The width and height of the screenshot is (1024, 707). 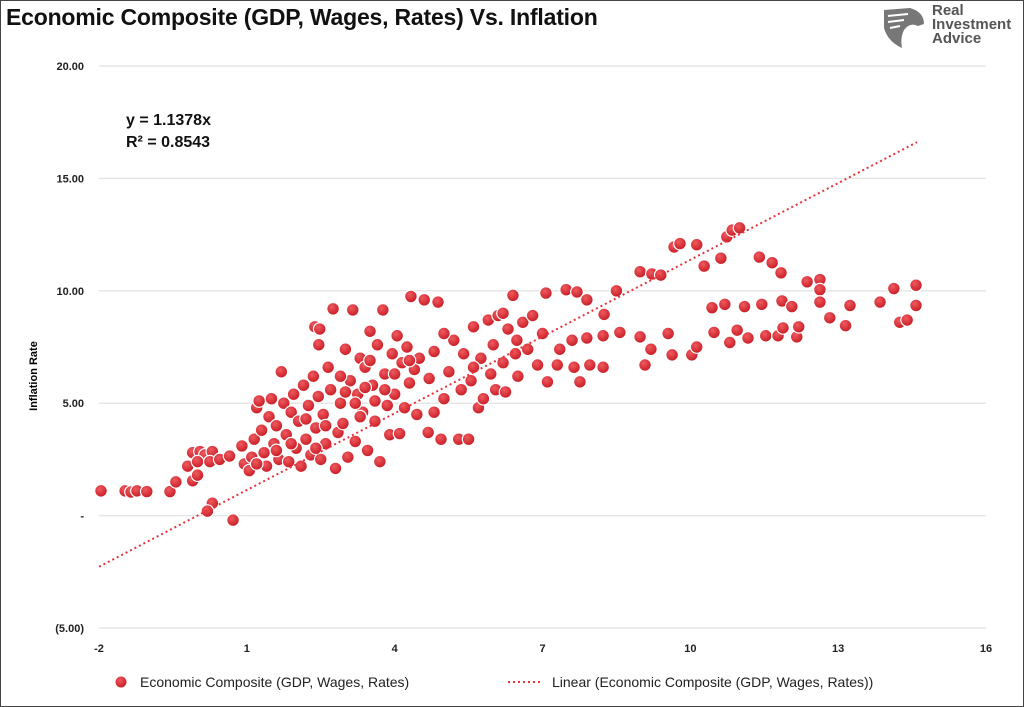 I want to click on trend-equation: y = 1.1378x, so click(x=168, y=120).